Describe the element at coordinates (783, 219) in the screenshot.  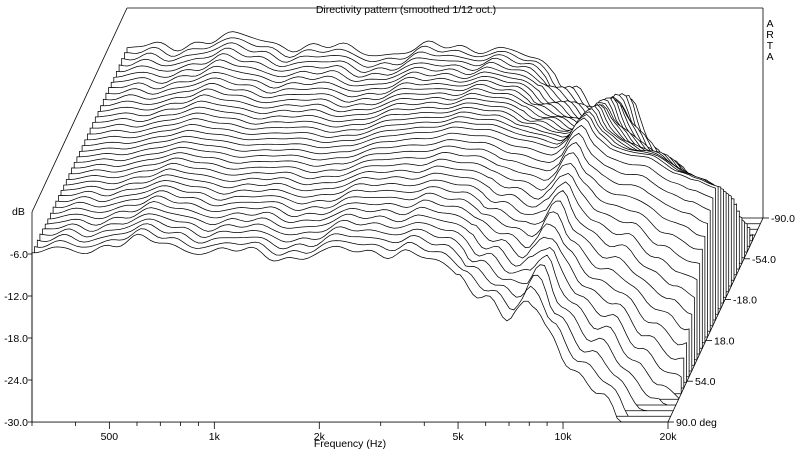
I see `angle-tick-label: -90.0` at that location.